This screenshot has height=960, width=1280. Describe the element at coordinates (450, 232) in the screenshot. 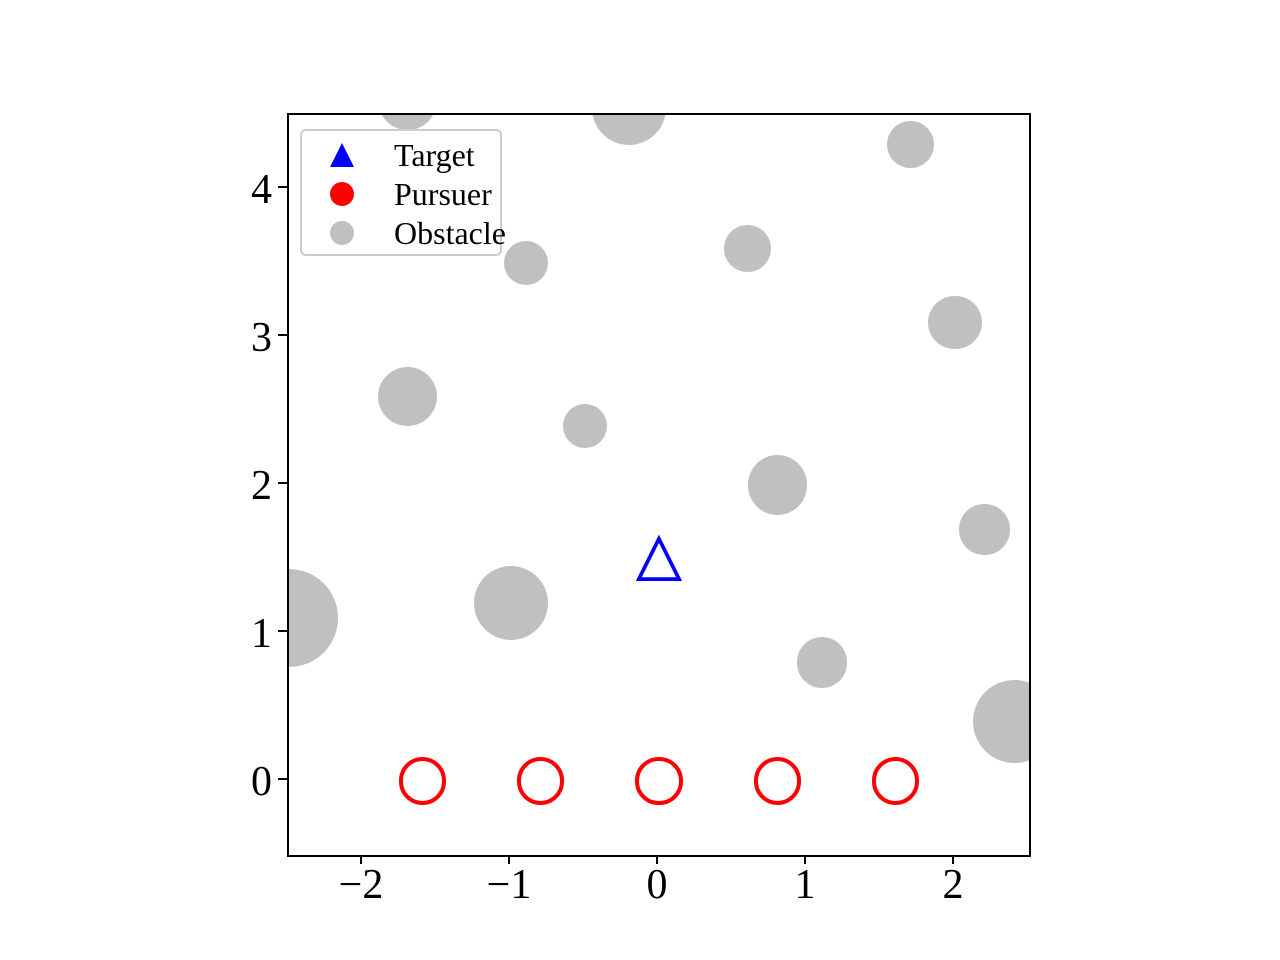

I see `legend-label-obstacle: Obstacle` at that location.